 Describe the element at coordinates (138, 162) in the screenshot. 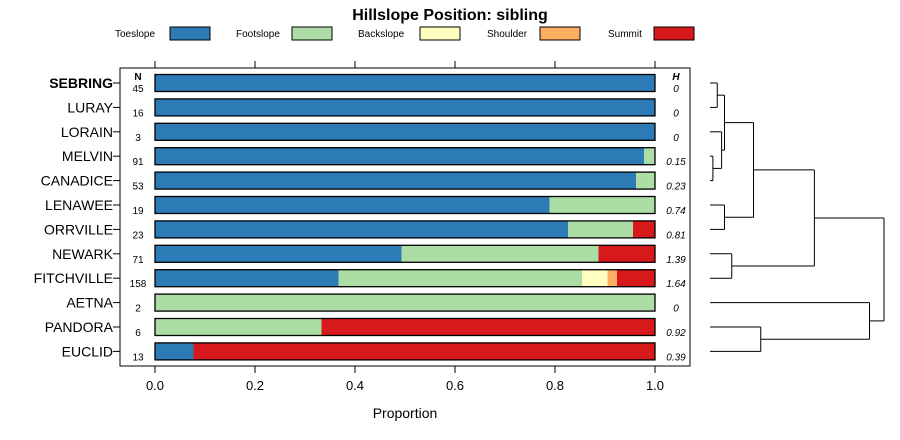

I see `n-value: 91` at that location.